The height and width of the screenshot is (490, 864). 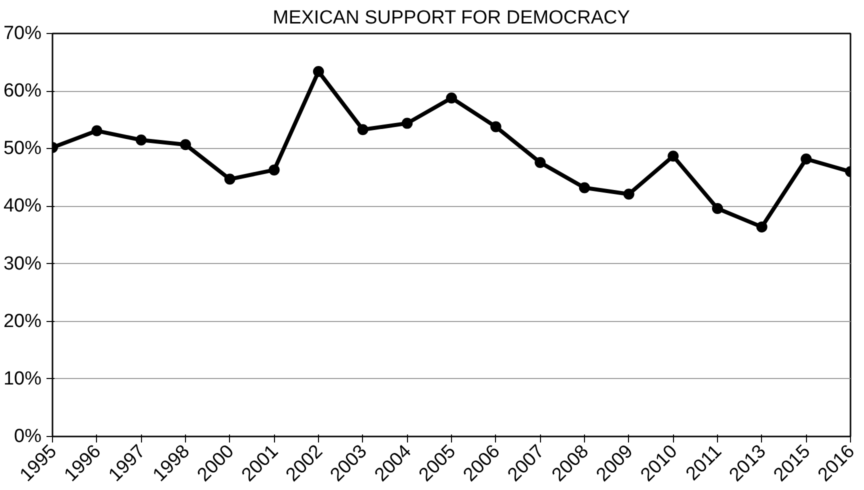 I want to click on y-tick-label: 20%, so click(x=22, y=321).